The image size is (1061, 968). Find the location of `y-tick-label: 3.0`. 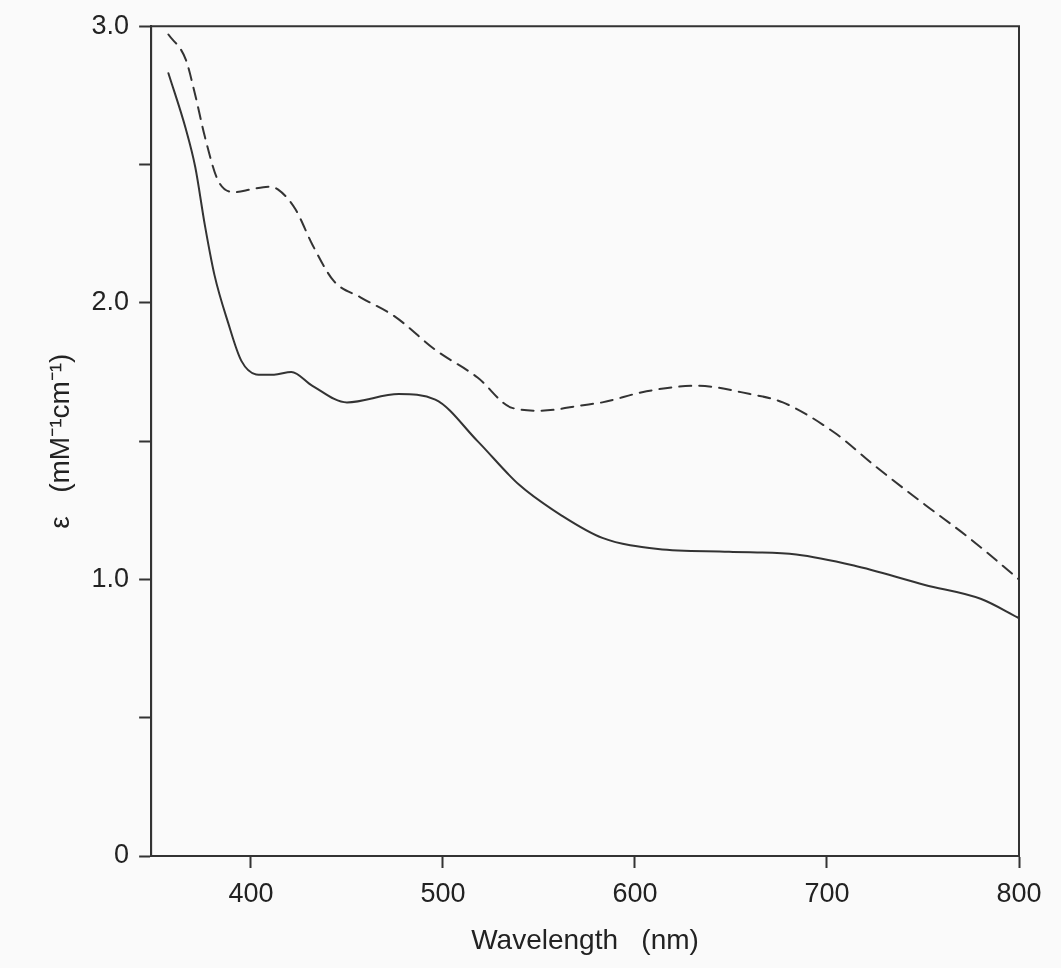

y-tick-label: 3.0 is located at coordinates (110, 24).